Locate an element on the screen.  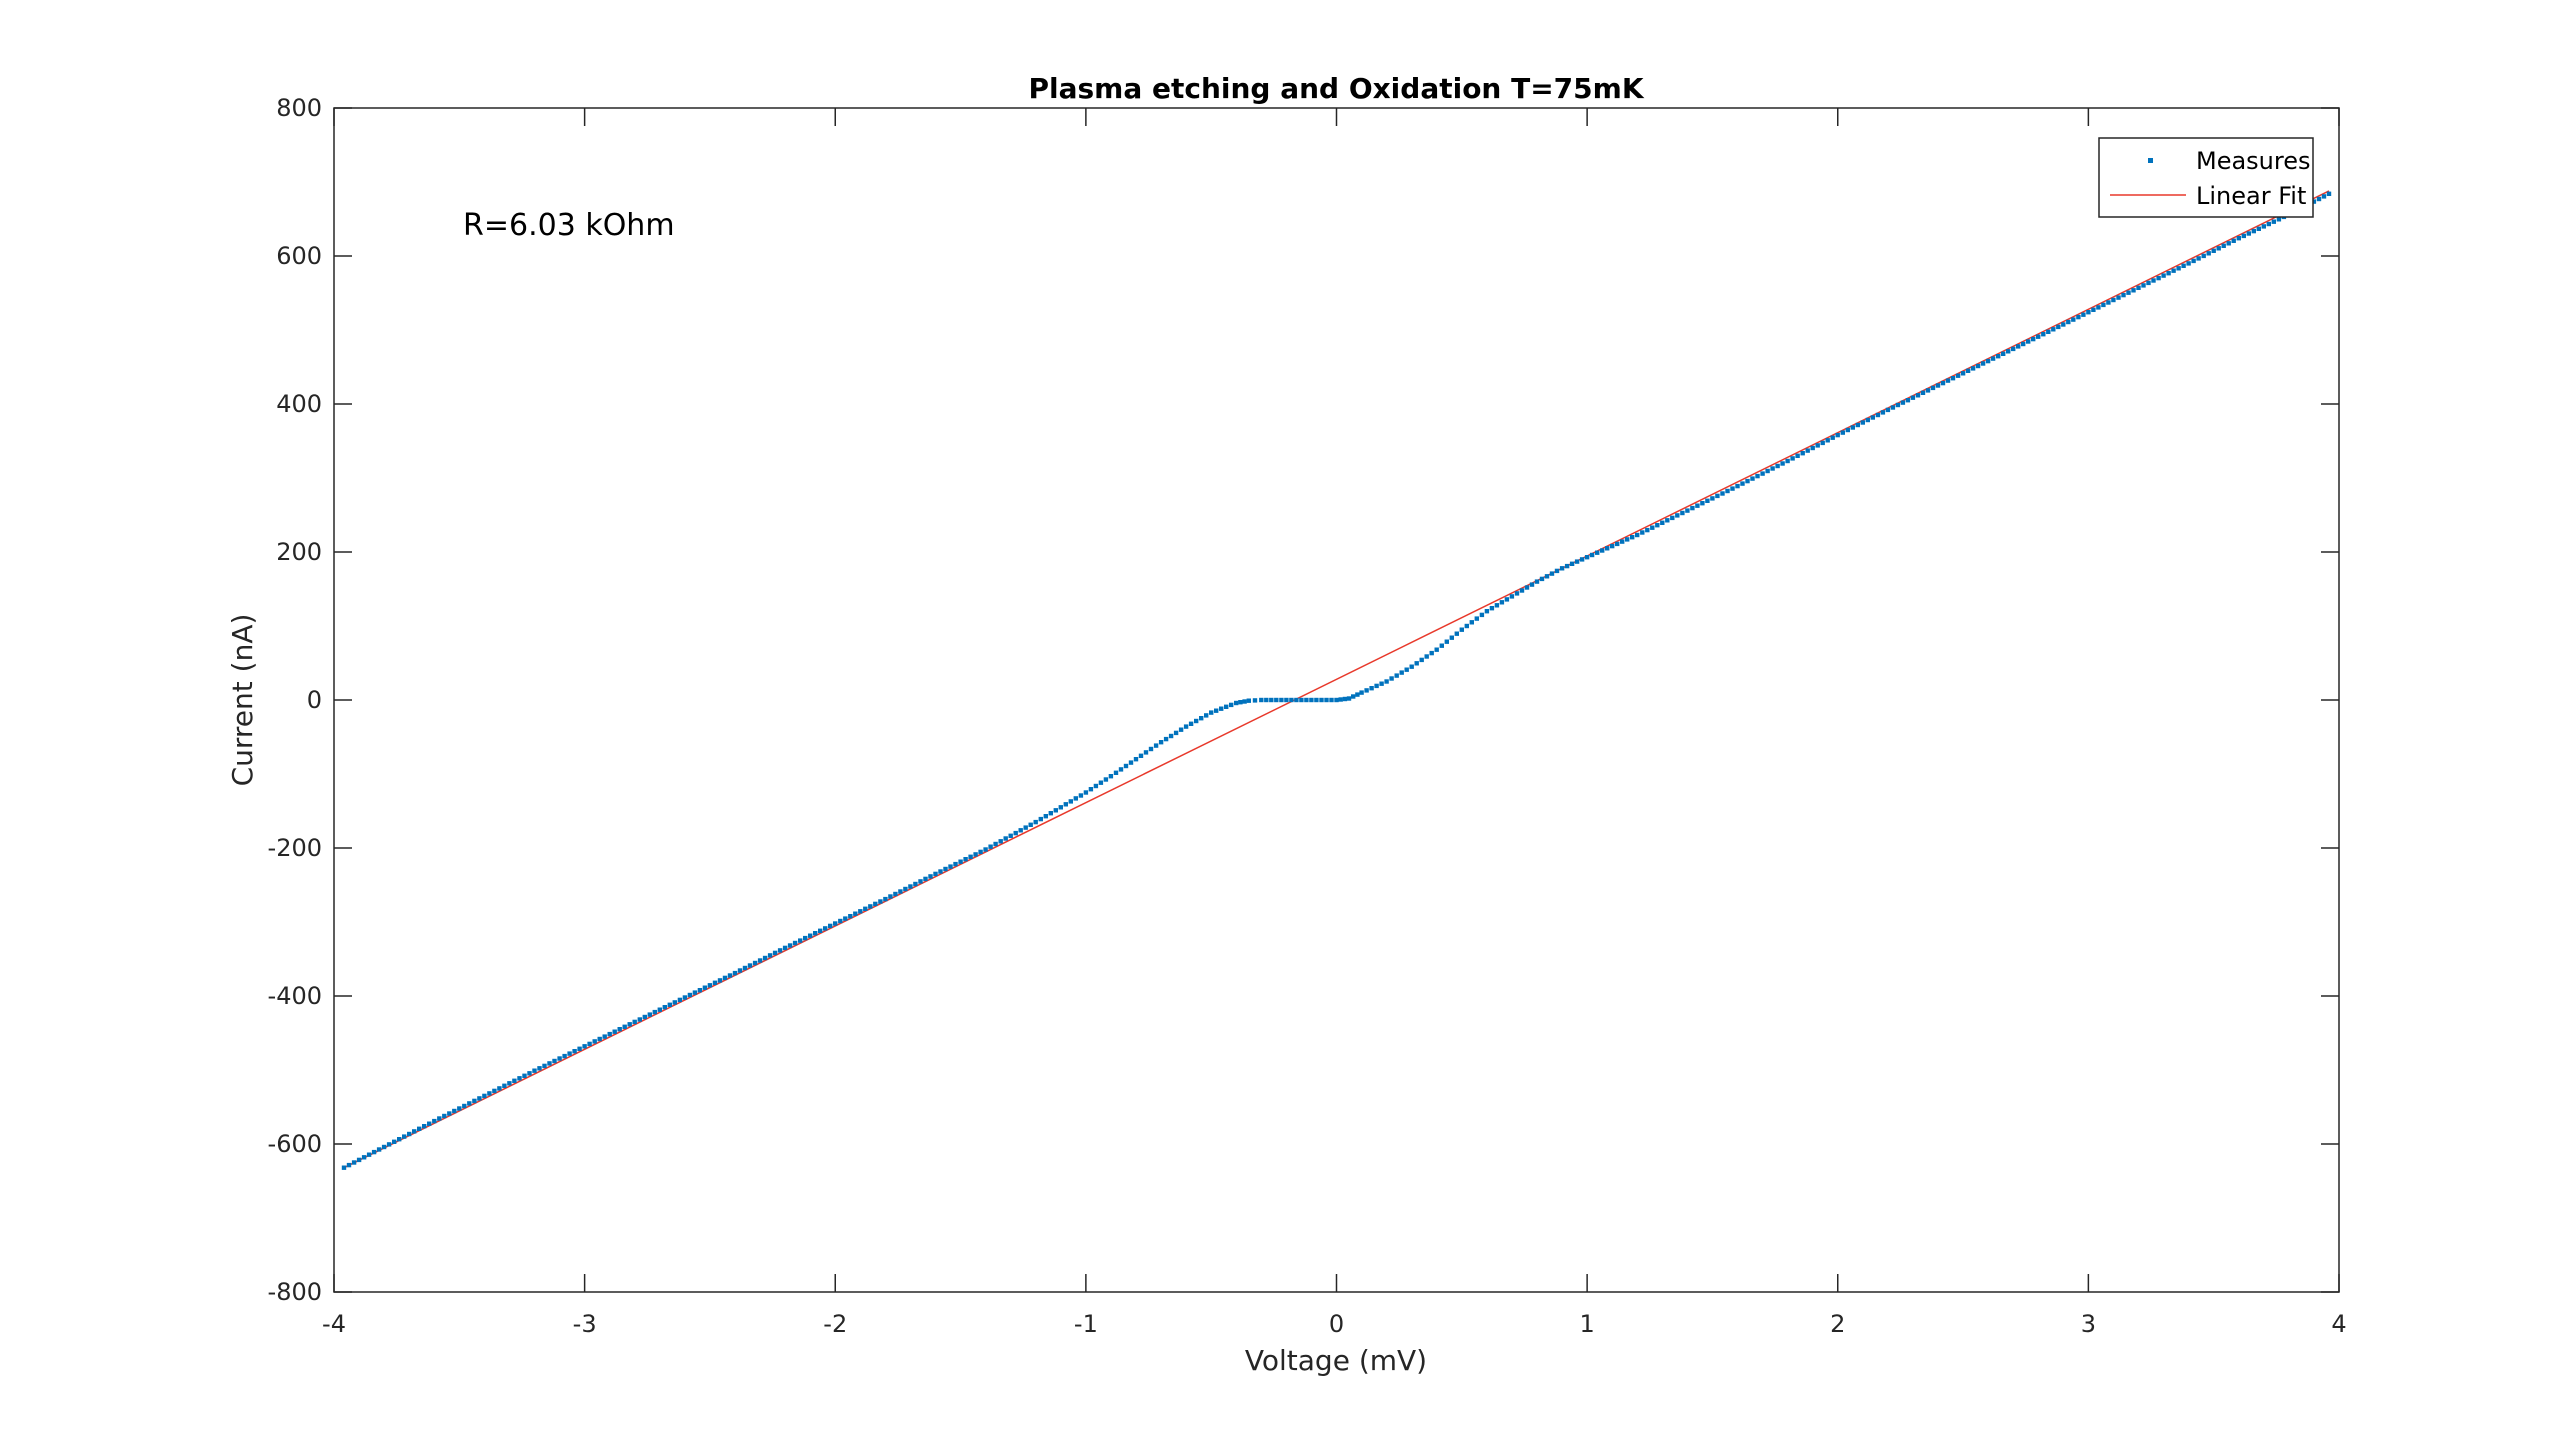
y-tick-label: 800 is located at coordinates (299, 108).